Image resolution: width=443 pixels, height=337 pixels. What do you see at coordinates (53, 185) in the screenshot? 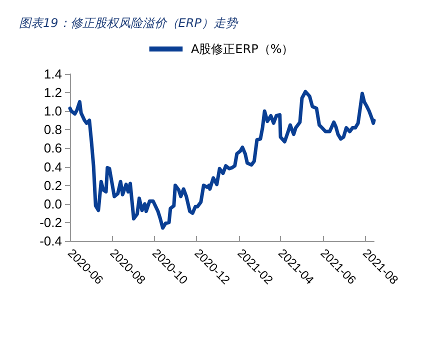
I see `y-tick-label: 0.2` at bounding box center [53, 185].